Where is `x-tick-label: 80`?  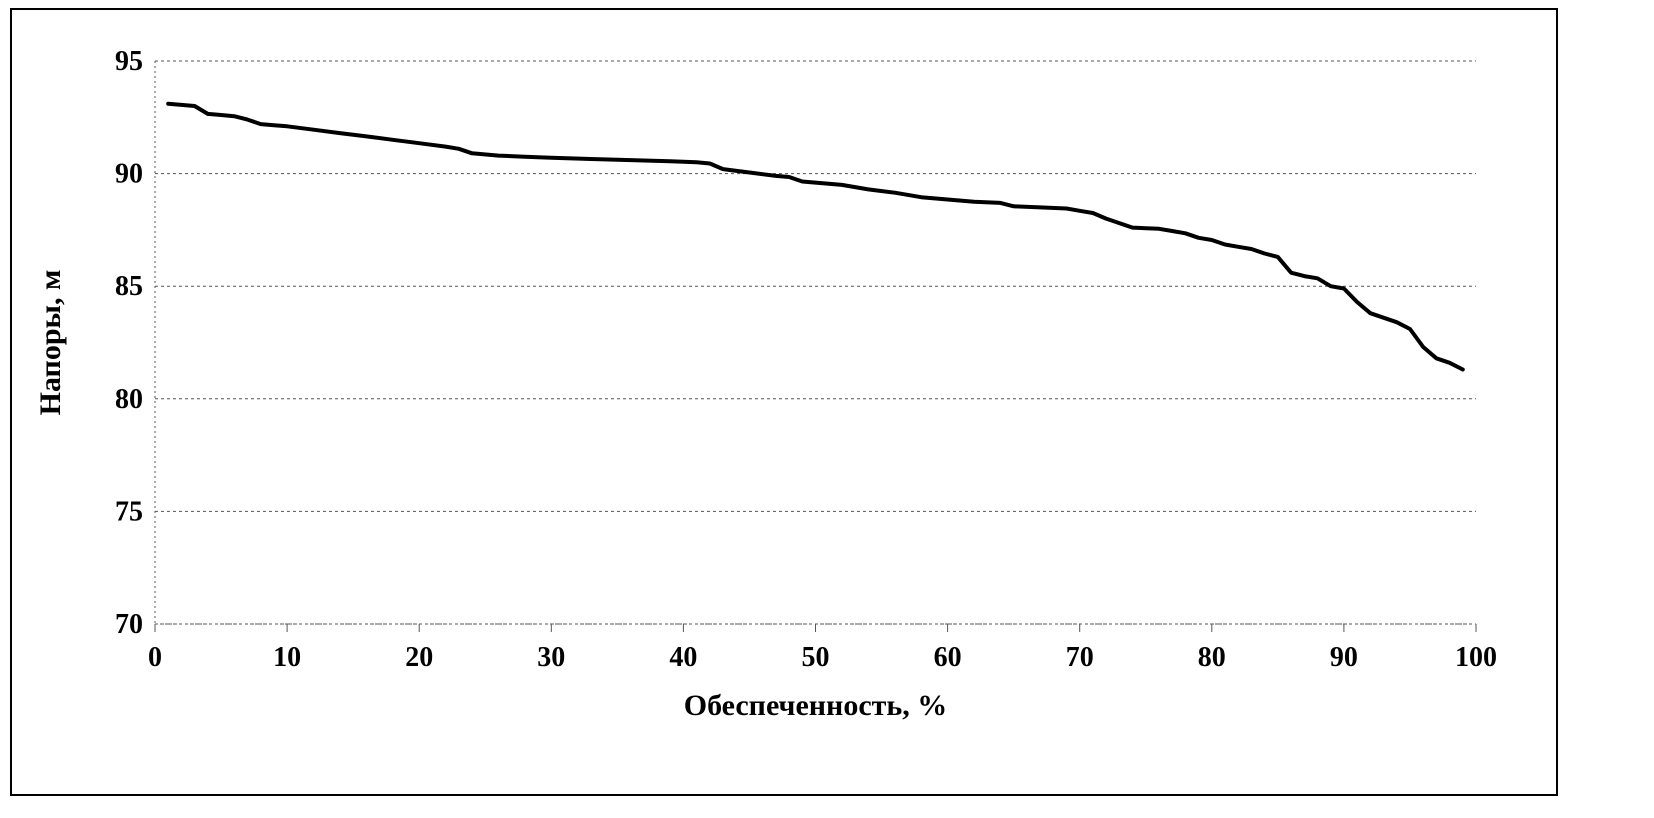
x-tick-label: 80 is located at coordinates (1212, 657).